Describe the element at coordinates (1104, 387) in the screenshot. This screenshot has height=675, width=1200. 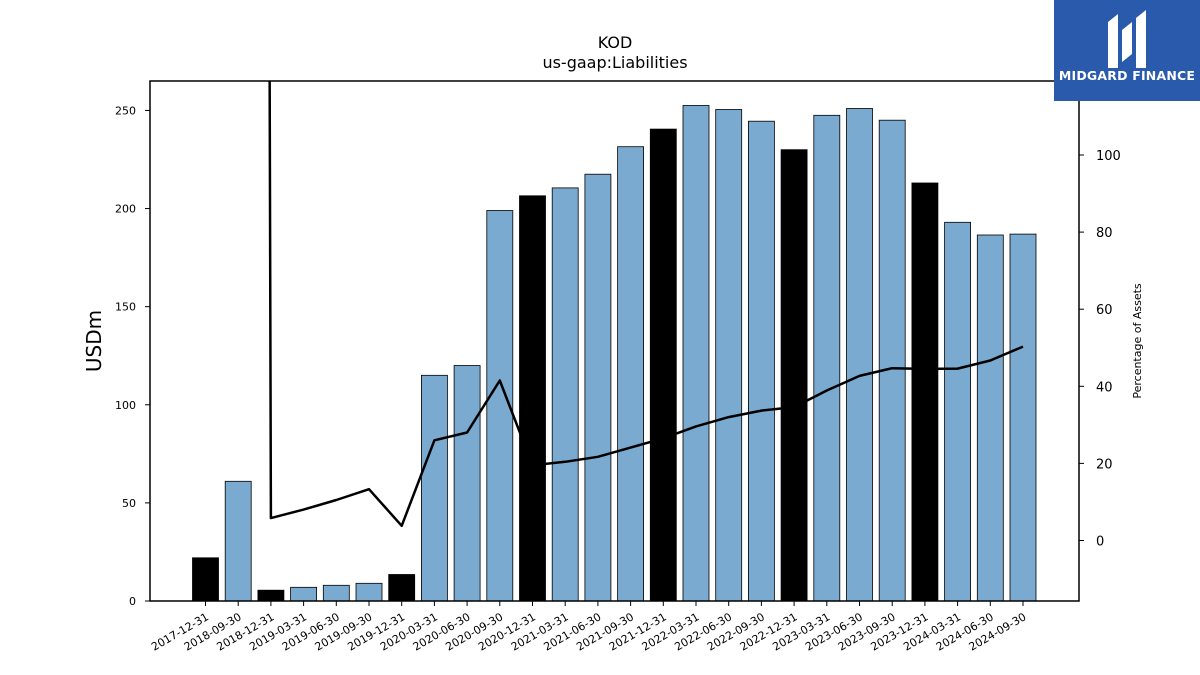
I see `y-right-tick-label: 40` at that location.